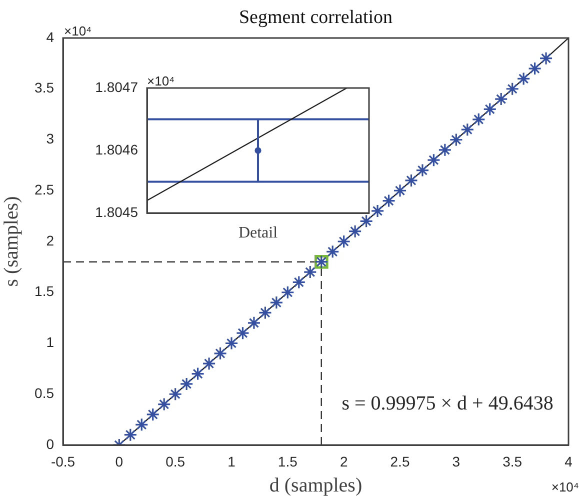 Image resolution: width=579 pixels, height=498 pixels. I want to click on x-tick-label: 1, so click(232, 461).